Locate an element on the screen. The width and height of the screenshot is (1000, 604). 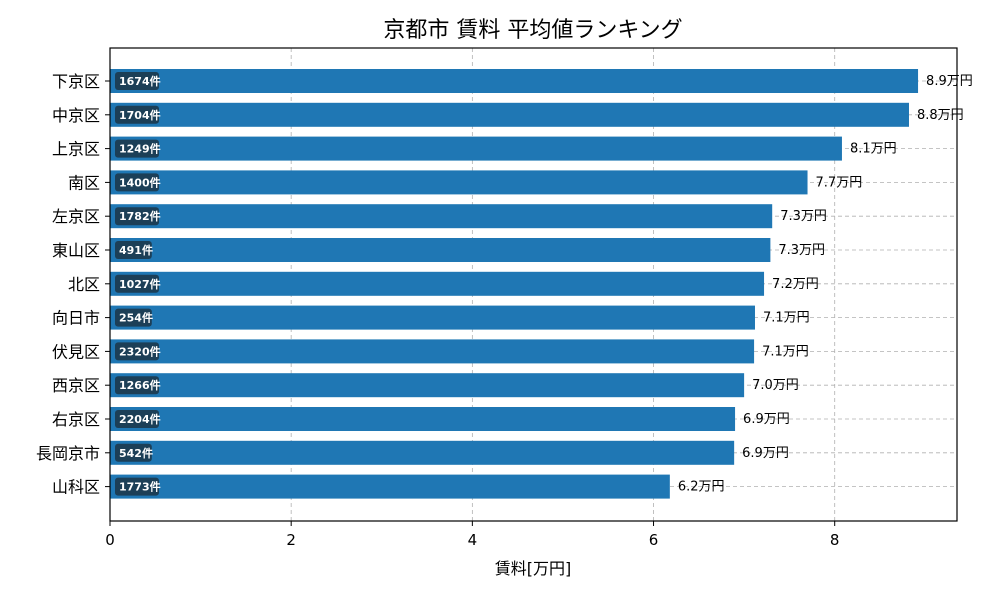
count-label: 1400件 is located at coordinates (140, 182).